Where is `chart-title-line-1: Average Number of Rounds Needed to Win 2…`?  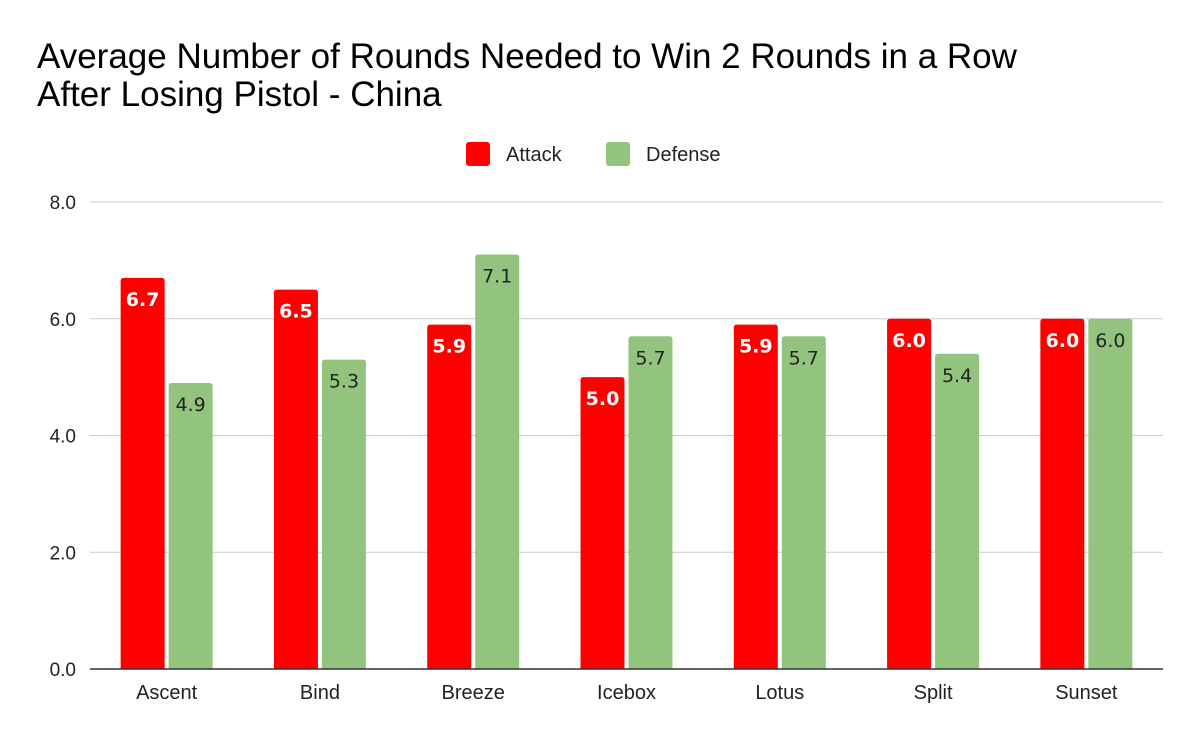
chart-title-line-1: Average Number of Rounds Needed to Win 2… is located at coordinates (527, 56).